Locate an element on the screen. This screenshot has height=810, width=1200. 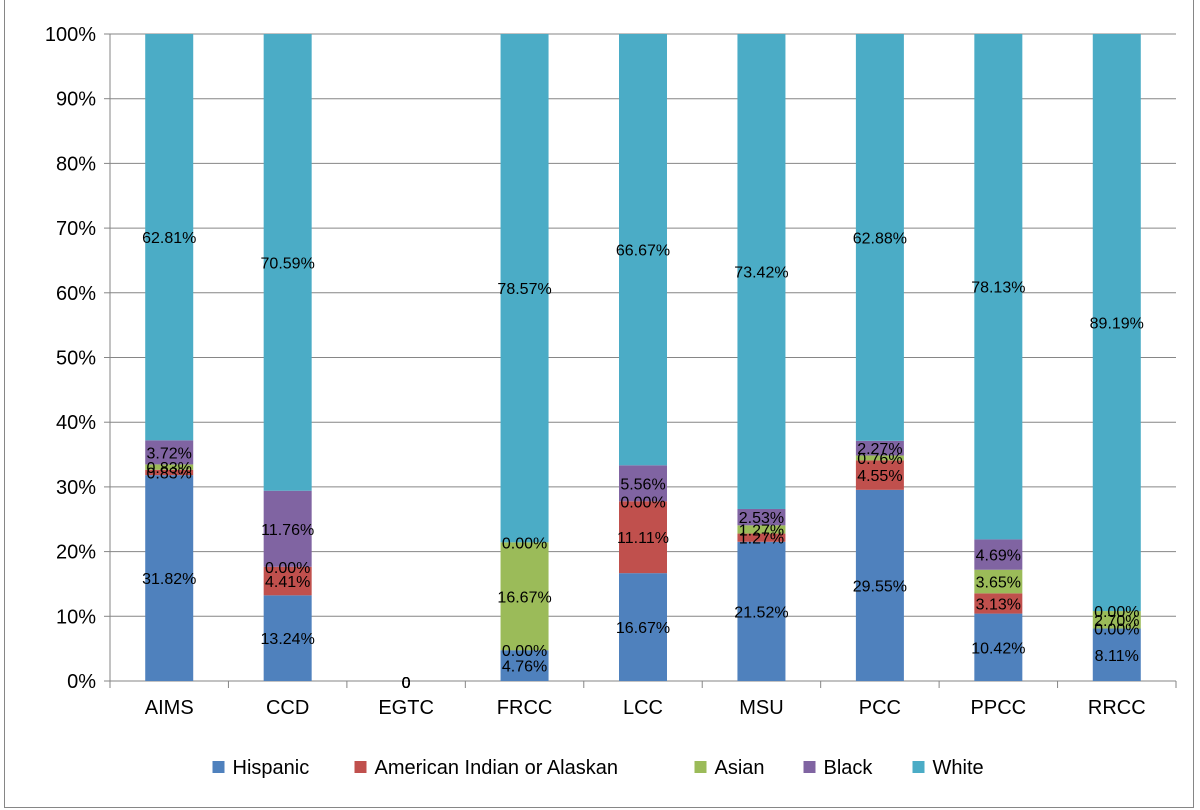
data-label: 3.72% is located at coordinates (169, 453).